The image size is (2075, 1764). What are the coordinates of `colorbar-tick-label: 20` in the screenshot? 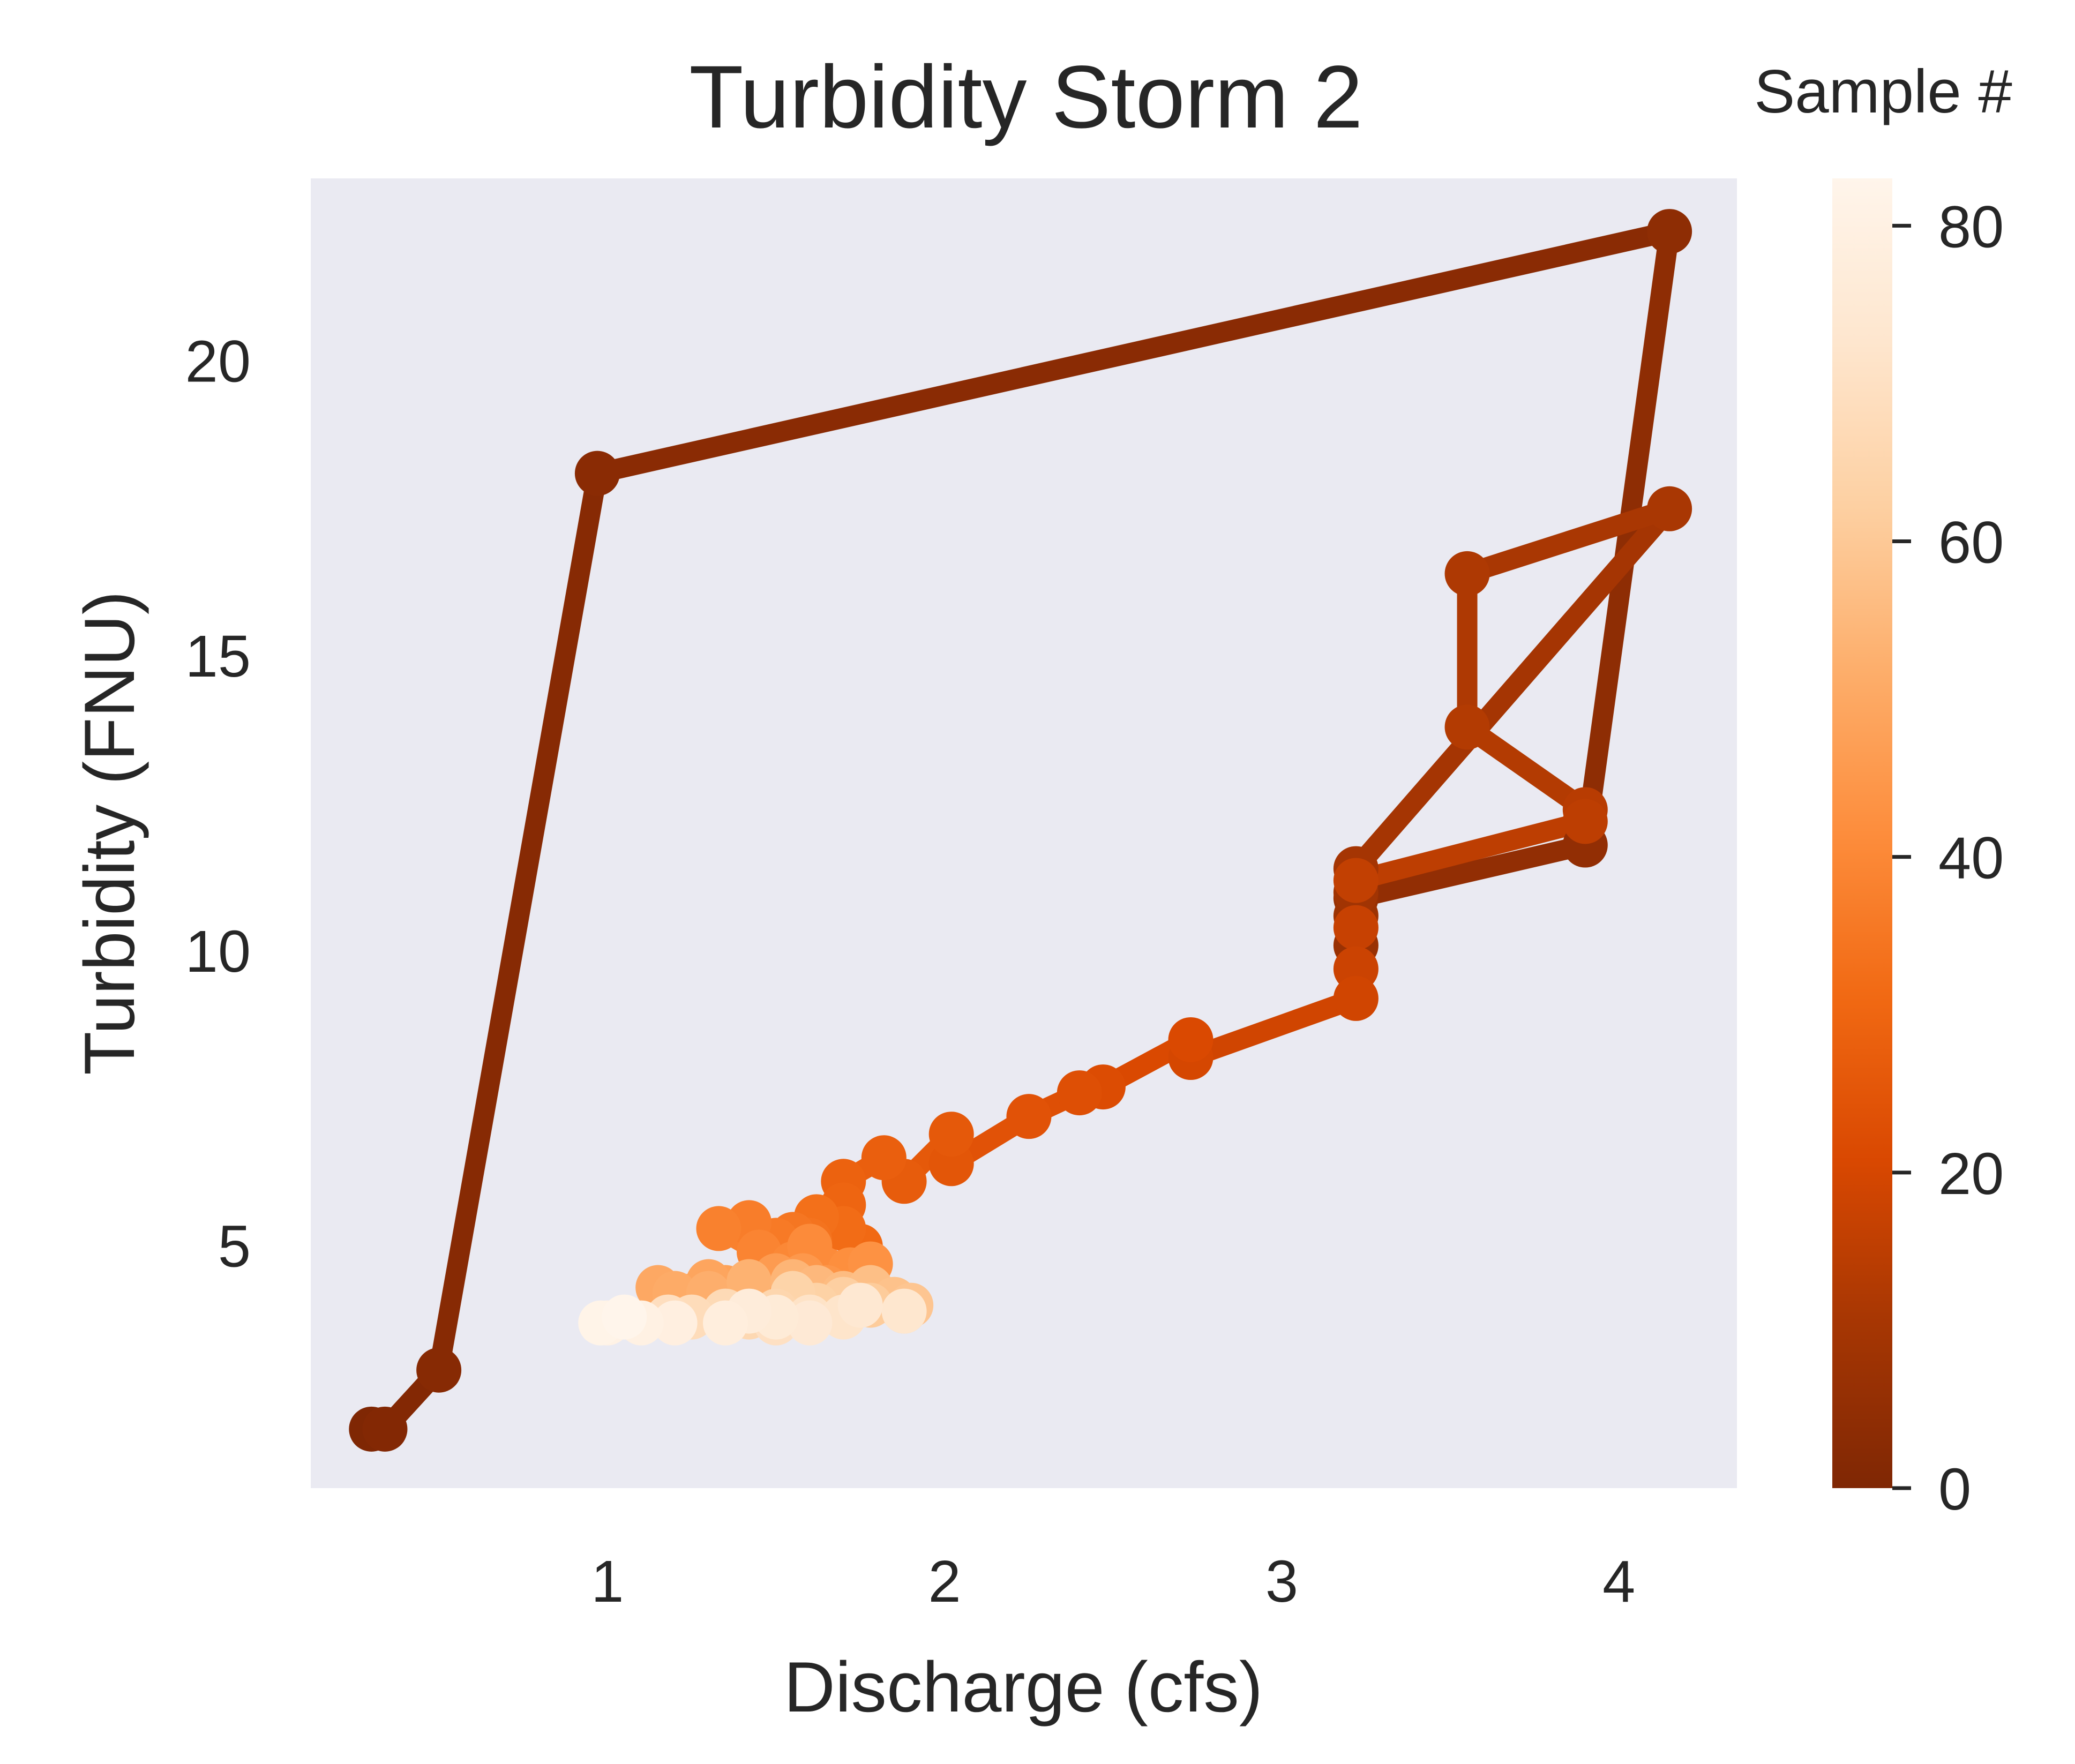 It's located at (1971, 1174).